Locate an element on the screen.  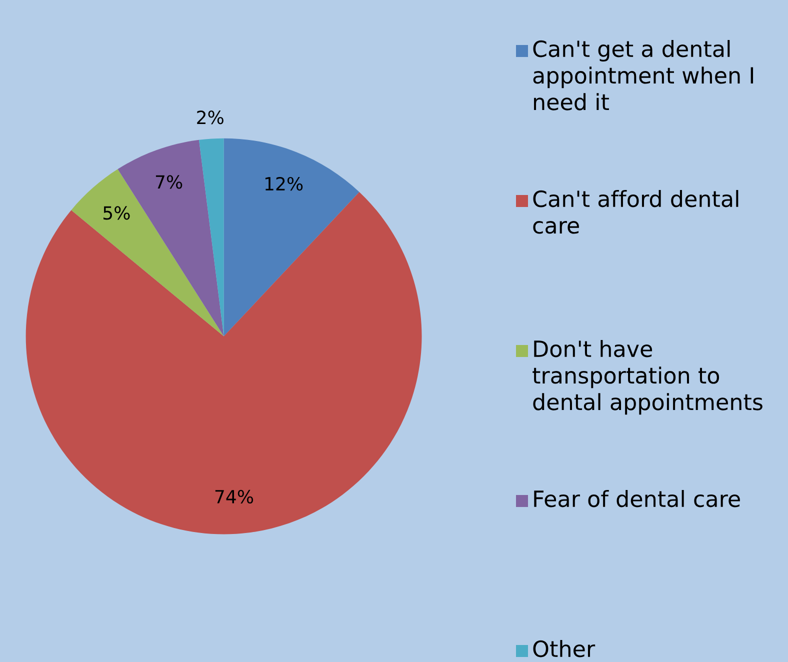
legend-label: Can't afford dental care is located at coordinates (635, 212).